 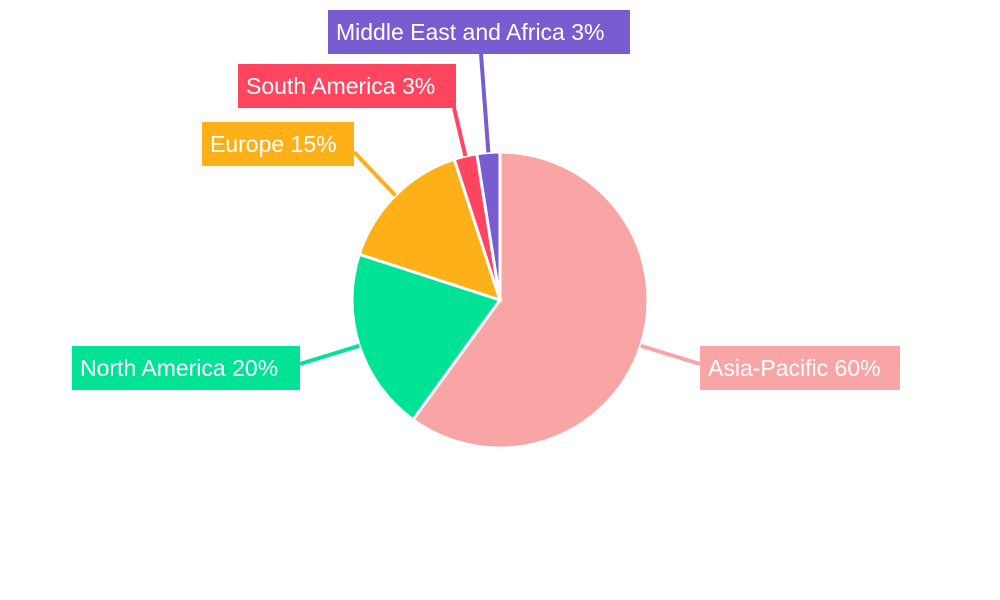 I want to click on data-label: South America 3%, so click(x=340, y=86).